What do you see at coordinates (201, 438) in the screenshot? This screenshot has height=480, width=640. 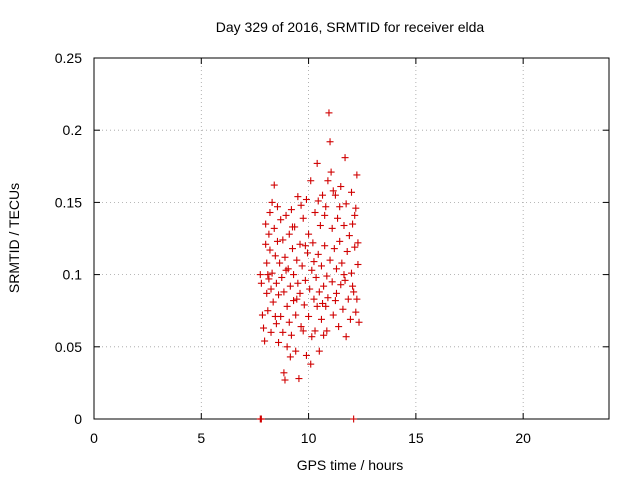 I see `x-tick-label: 5` at bounding box center [201, 438].